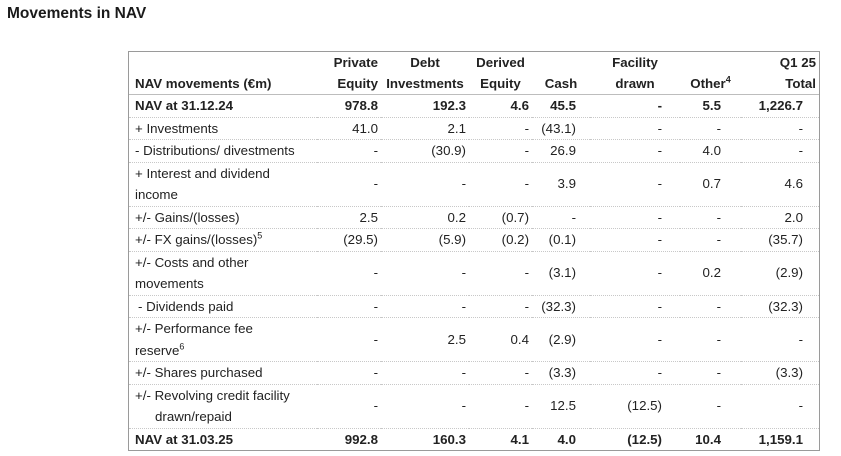 Image resolution: width=841 pixels, height=456 pixels. Describe the element at coordinates (708, 439) in the screenshot. I see `cell-other: 10.4` at that location.